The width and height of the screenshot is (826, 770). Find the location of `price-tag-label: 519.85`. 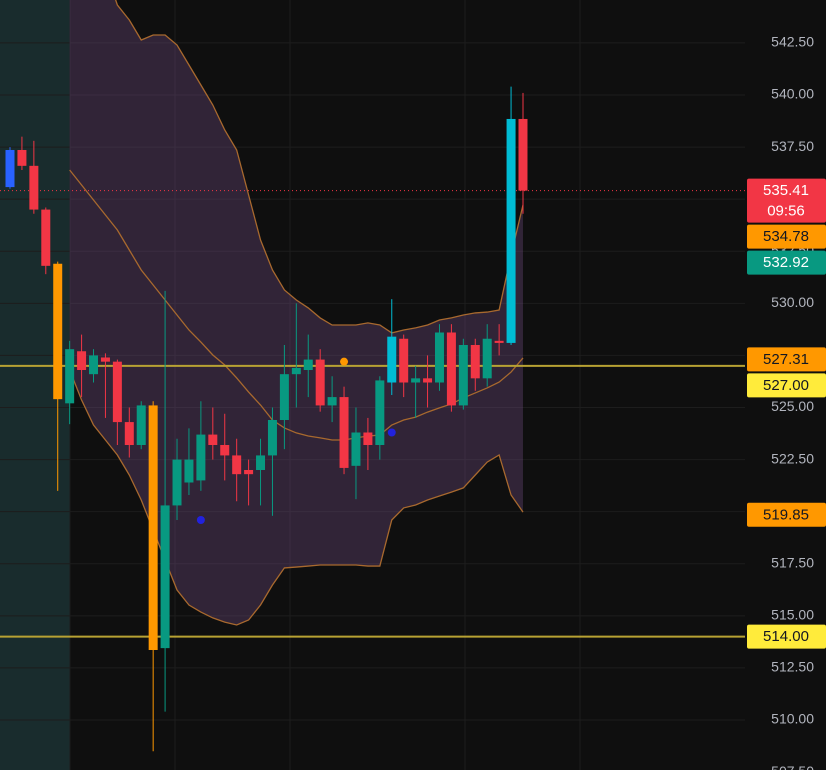

price-tag-label: 519.85 is located at coordinates (786, 514).